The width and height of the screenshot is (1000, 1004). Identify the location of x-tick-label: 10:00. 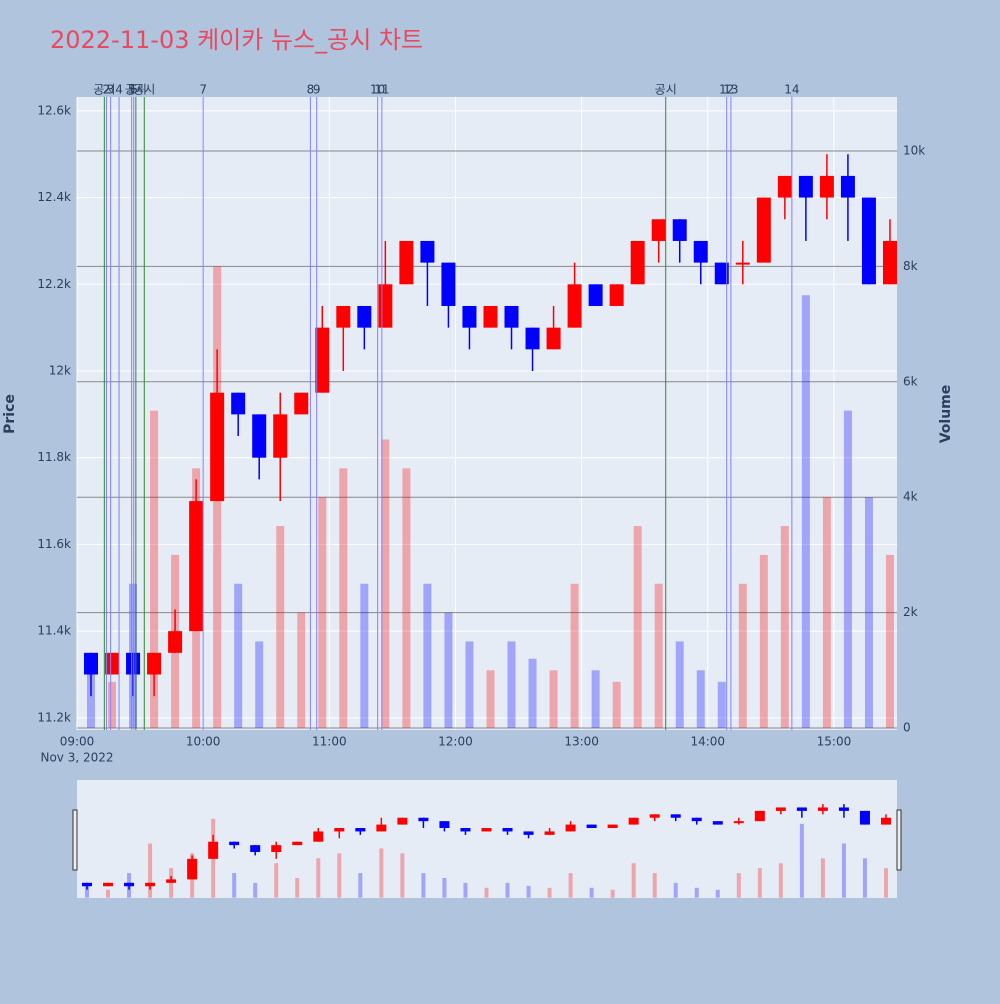
(203, 742).